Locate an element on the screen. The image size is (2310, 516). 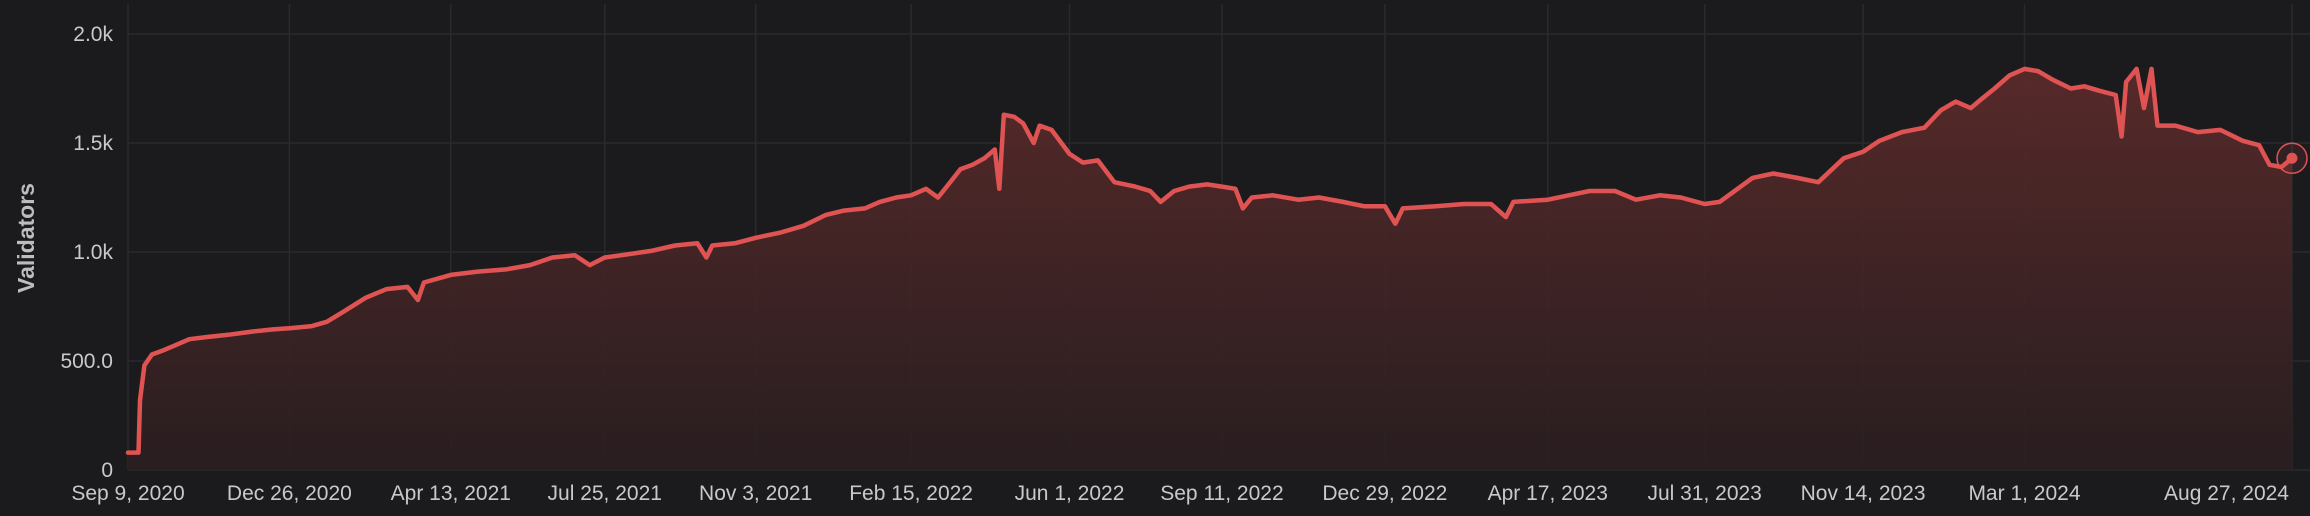
y-tick-label: 0 is located at coordinates (107, 470).